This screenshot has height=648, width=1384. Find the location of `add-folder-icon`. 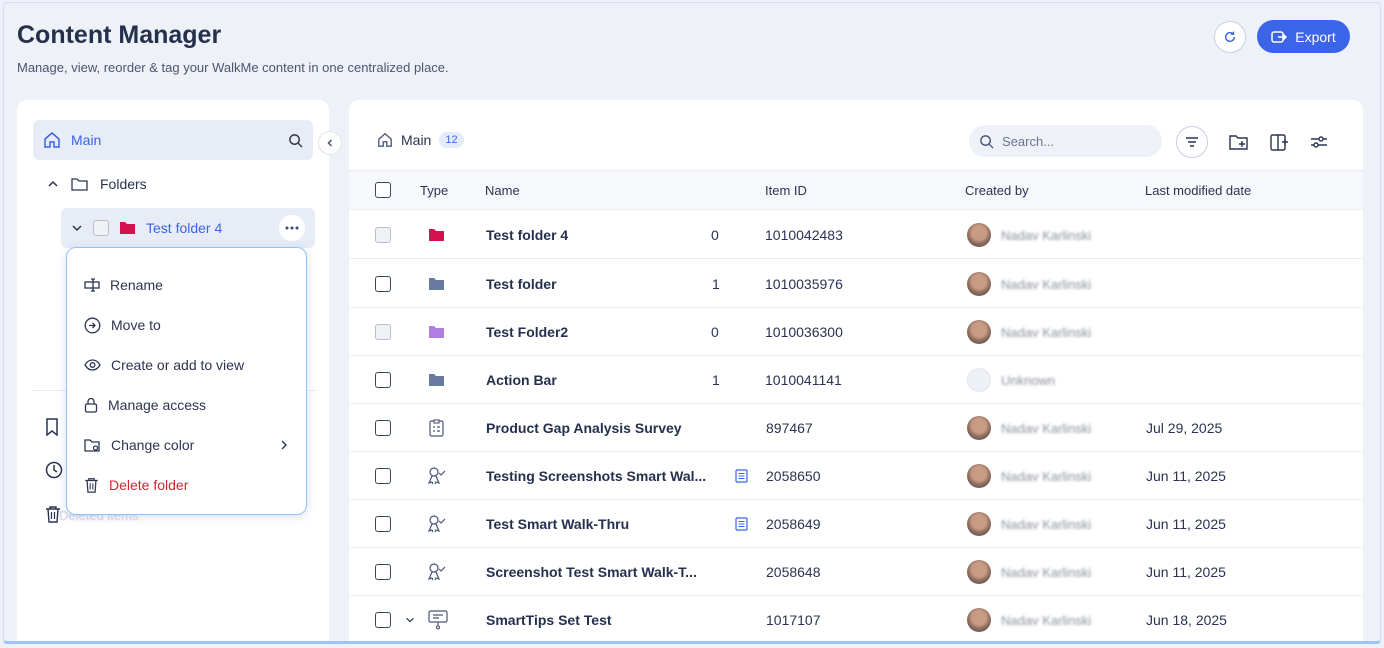

add-folder-icon is located at coordinates (1238, 142).